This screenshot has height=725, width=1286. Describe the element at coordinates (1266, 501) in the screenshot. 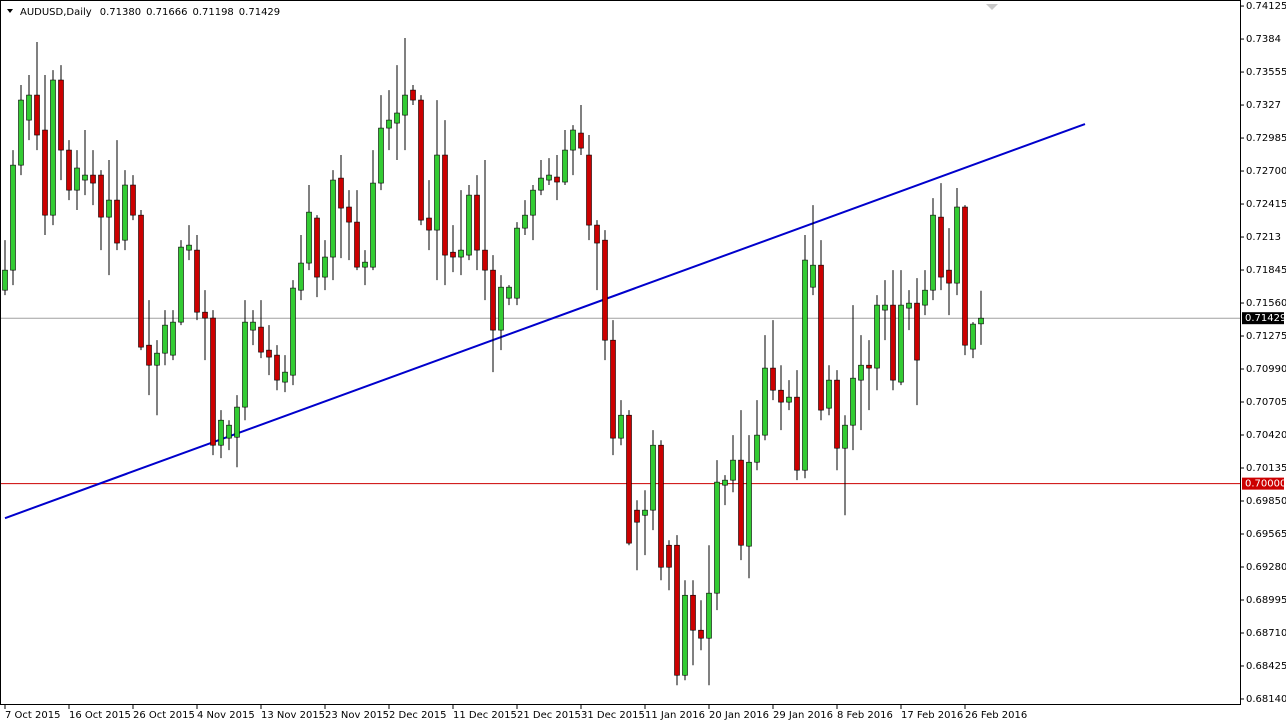

I see `y-tick-label: 0.69850` at that location.